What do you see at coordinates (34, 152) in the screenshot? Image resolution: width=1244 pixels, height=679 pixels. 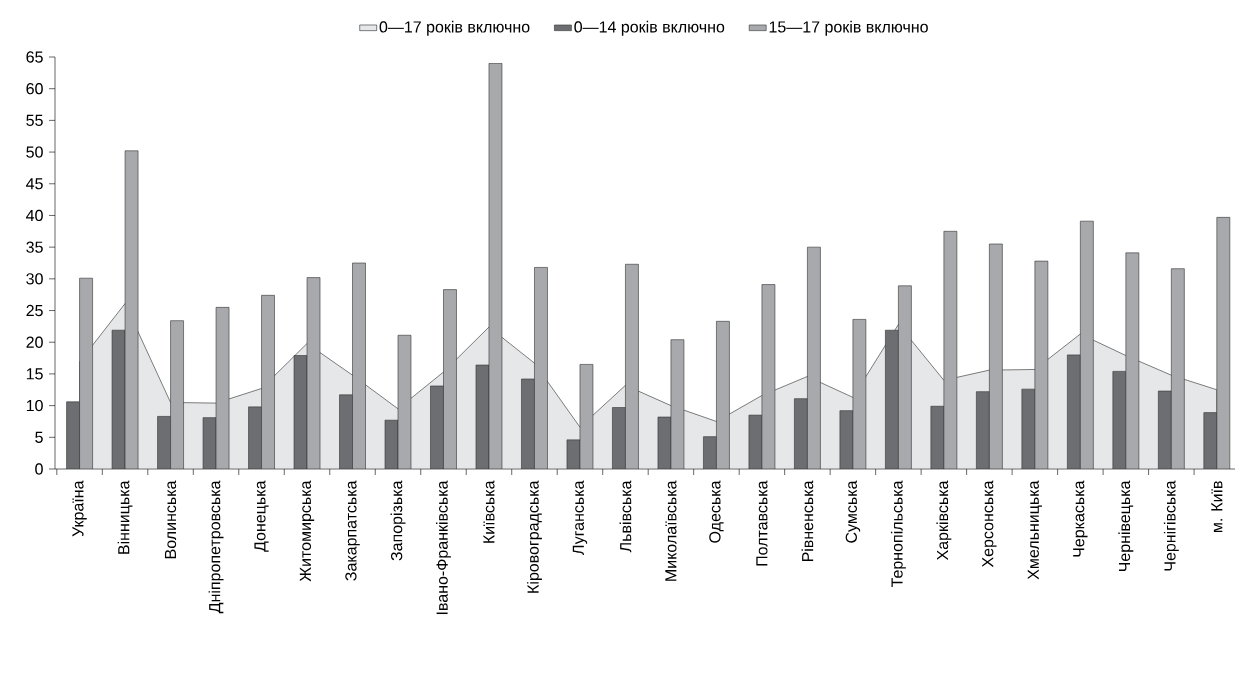 I see `y-tick-label: 50` at bounding box center [34, 152].